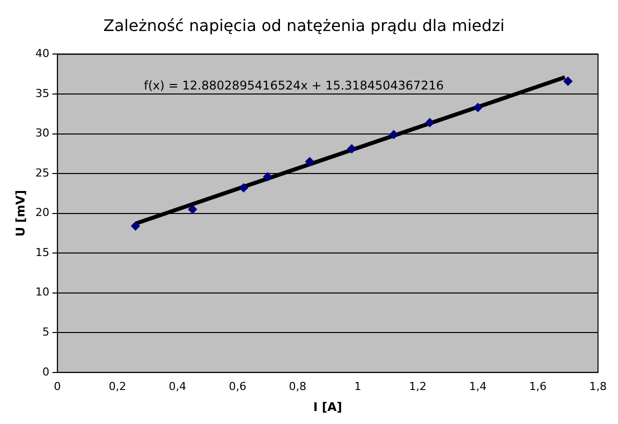 Image resolution: width=618 pixels, height=424 pixels. Describe the element at coordinates (42, 53) in the screenshot. I see `y-tick-label: 40` at that location.